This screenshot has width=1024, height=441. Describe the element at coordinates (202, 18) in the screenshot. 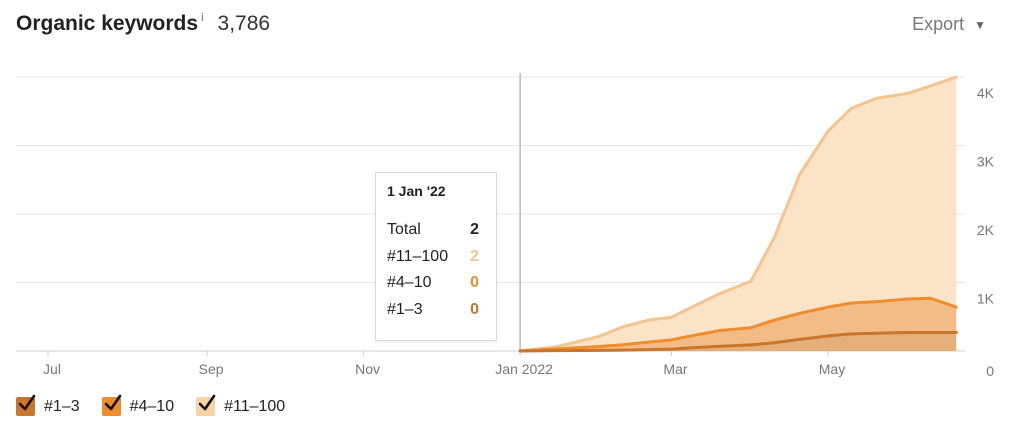

I see `info-icon: i` at that location.